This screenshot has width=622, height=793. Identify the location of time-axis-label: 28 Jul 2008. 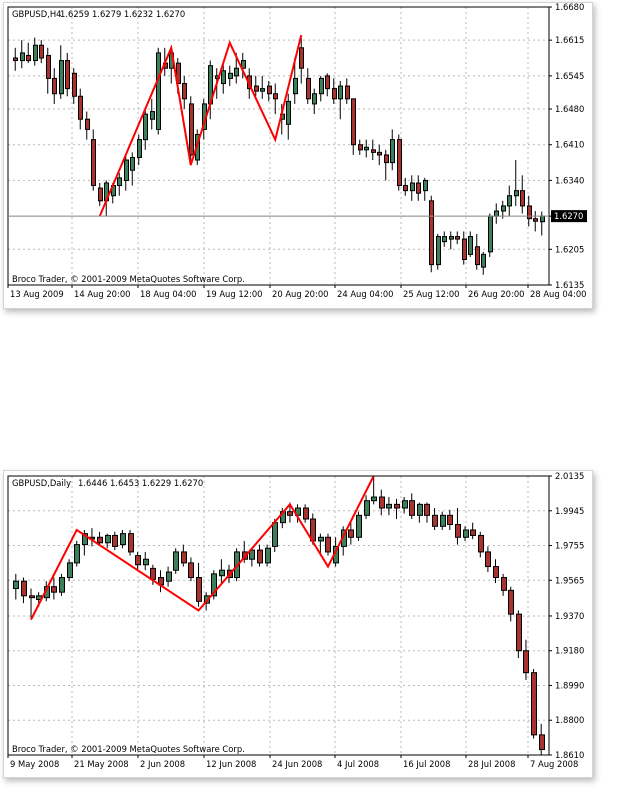
(491, 764).